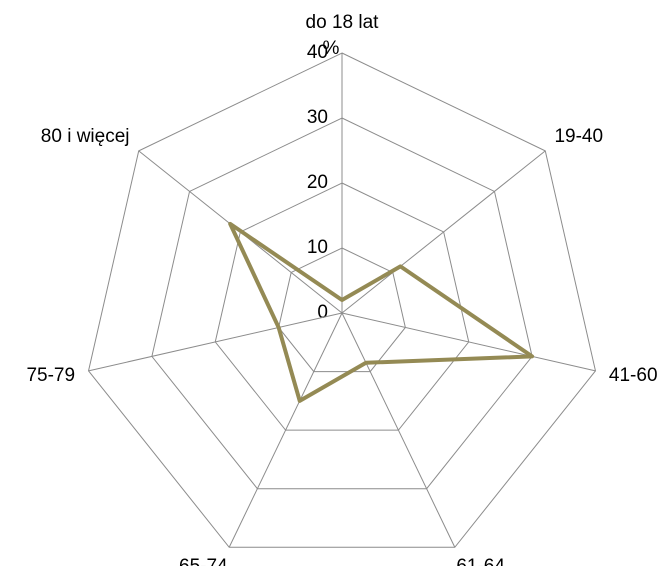 This screenshot has width=668, height=566. I want to click on r-tick-label: 20, so click(317, 182).